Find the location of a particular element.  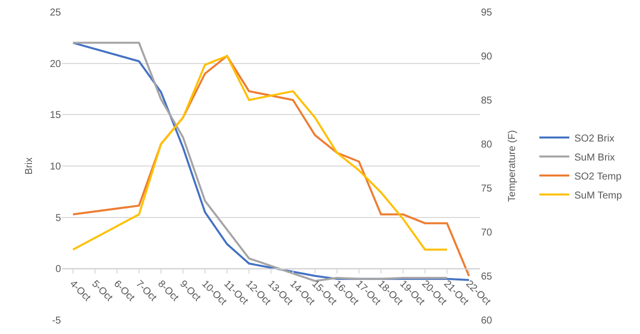

y2-tick-label: 60 is located at coordinates (487, 321).